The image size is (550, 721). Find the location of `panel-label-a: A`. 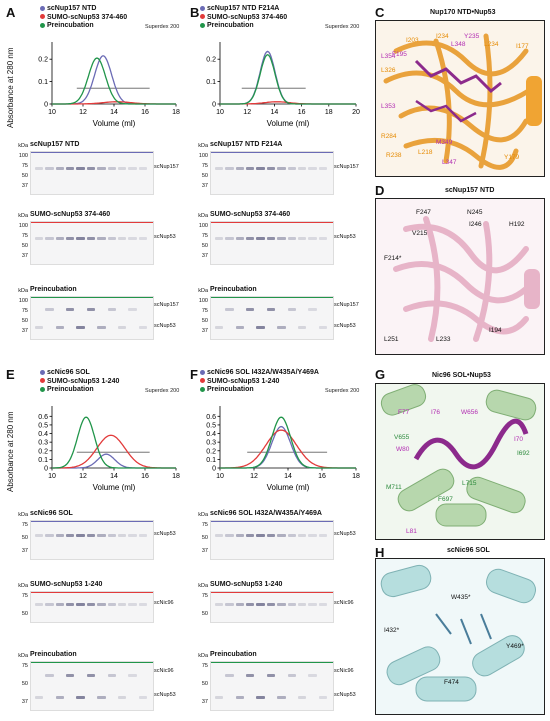

panel-label-a: A is located at coordinates (11, 12).